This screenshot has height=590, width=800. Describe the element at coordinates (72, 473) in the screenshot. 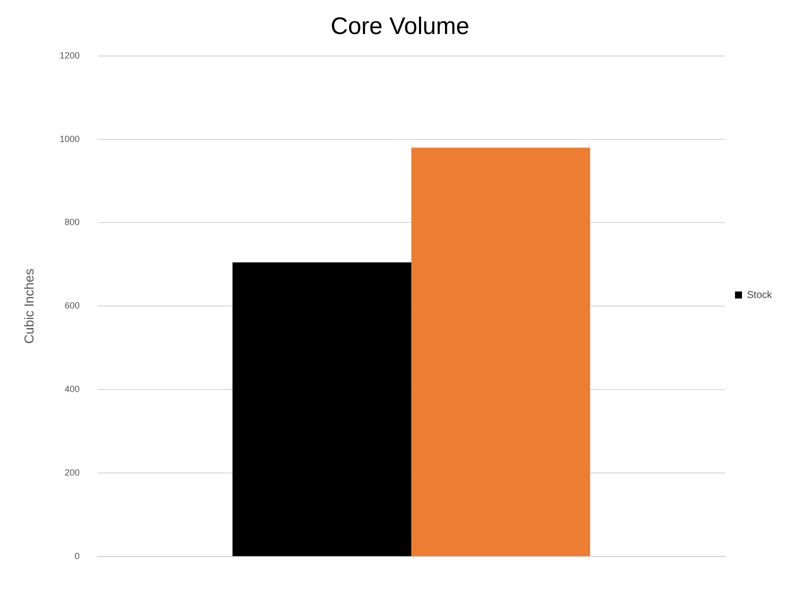

I see `y-tick-label: 200` at that location.